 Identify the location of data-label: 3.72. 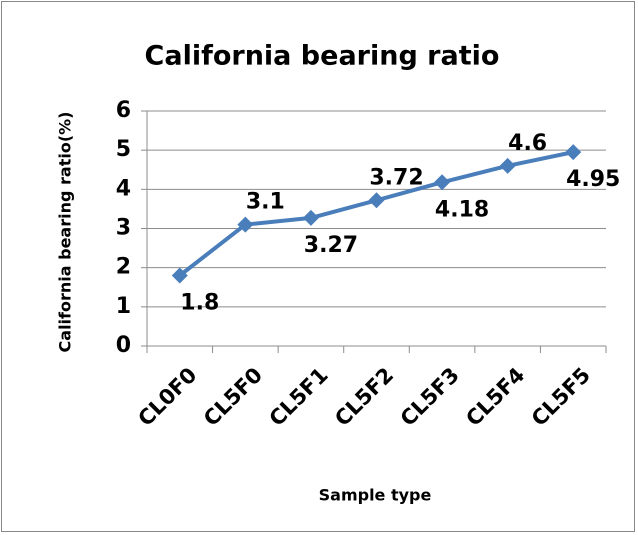
(396, 177).